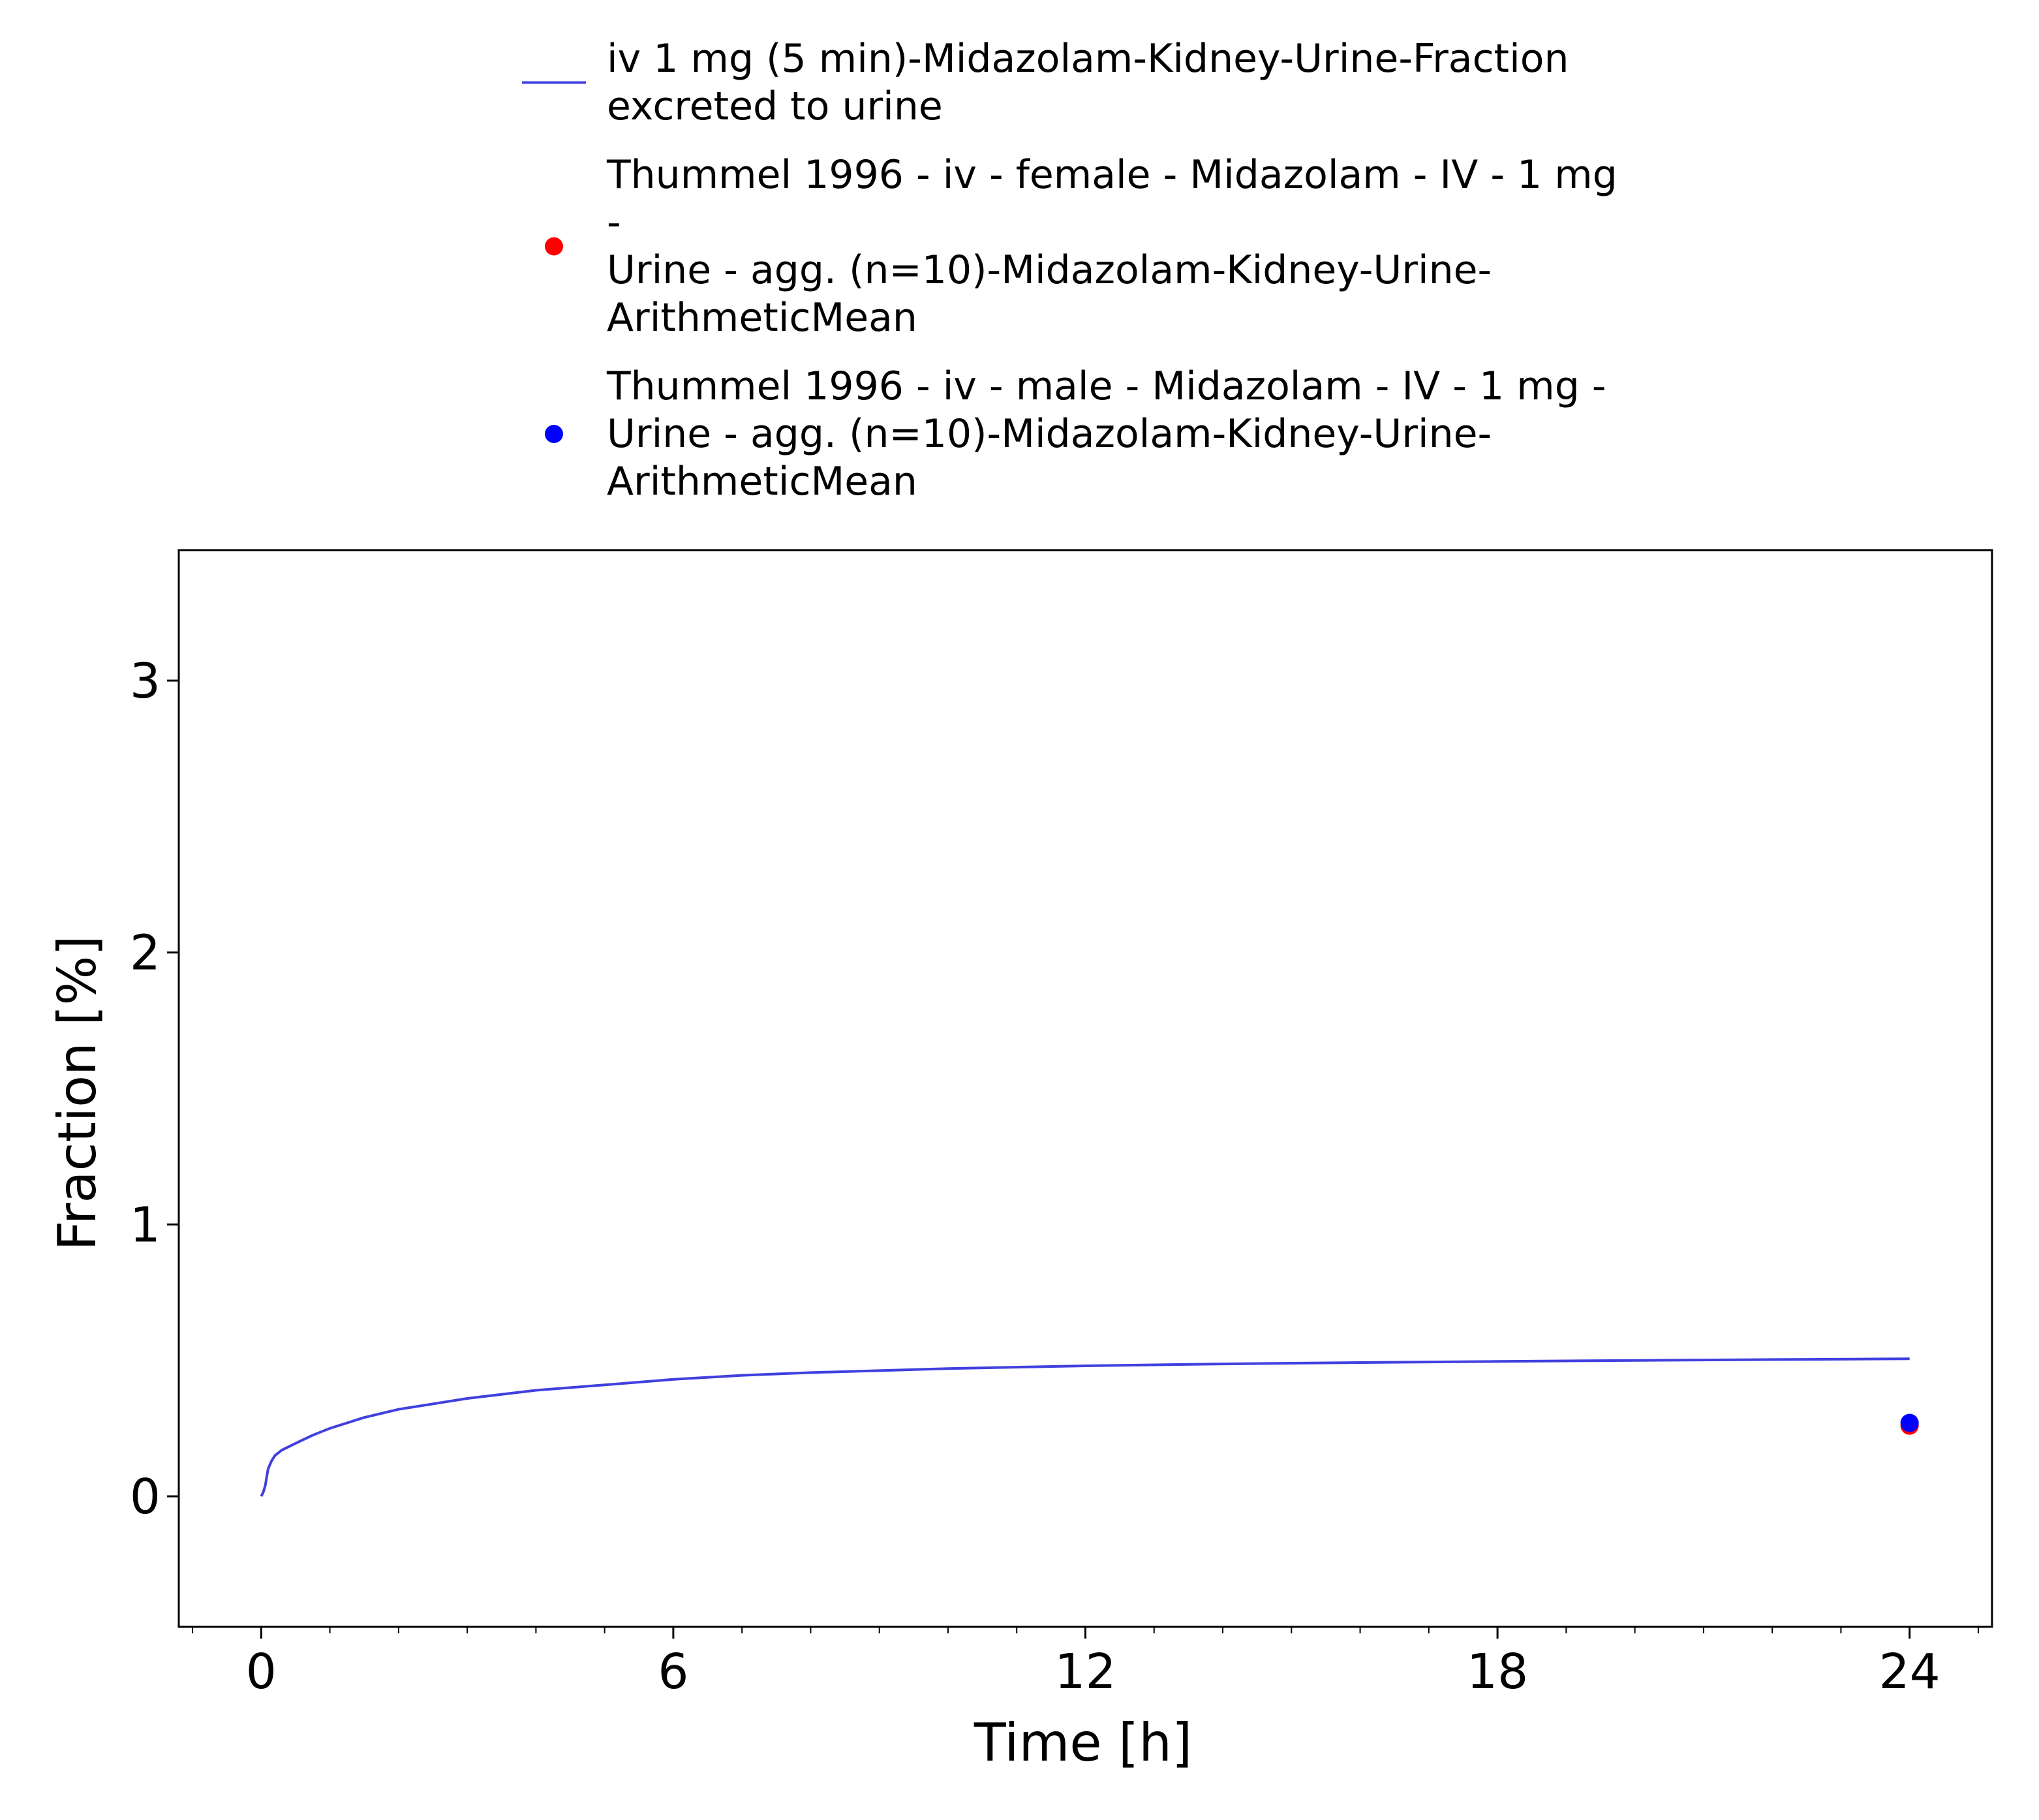 Image resolution: width=2039 pixels, height=1820 pixels. Describe the element at coordinates (145, 1497) in the screenshot. I see `y-tick-label: 0` at that location.